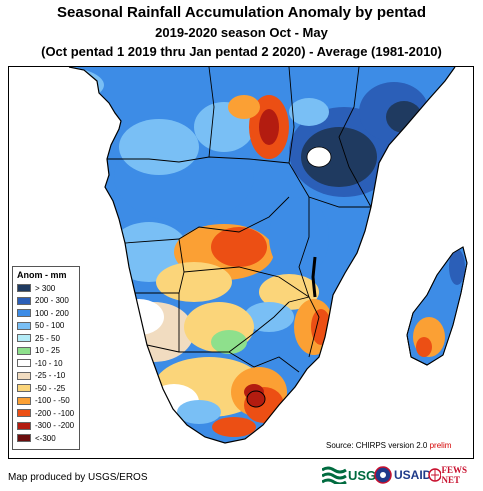  I want to click on legend-label: <-300, so click(45, 438).